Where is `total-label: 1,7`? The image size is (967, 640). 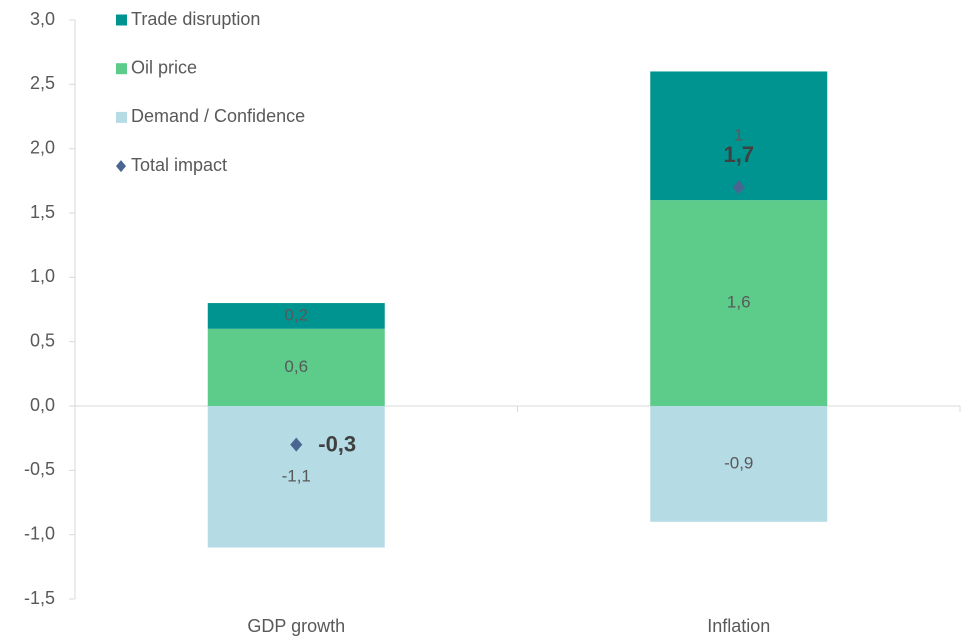
total-label: 1,7 is located at coordinates (738, 154).